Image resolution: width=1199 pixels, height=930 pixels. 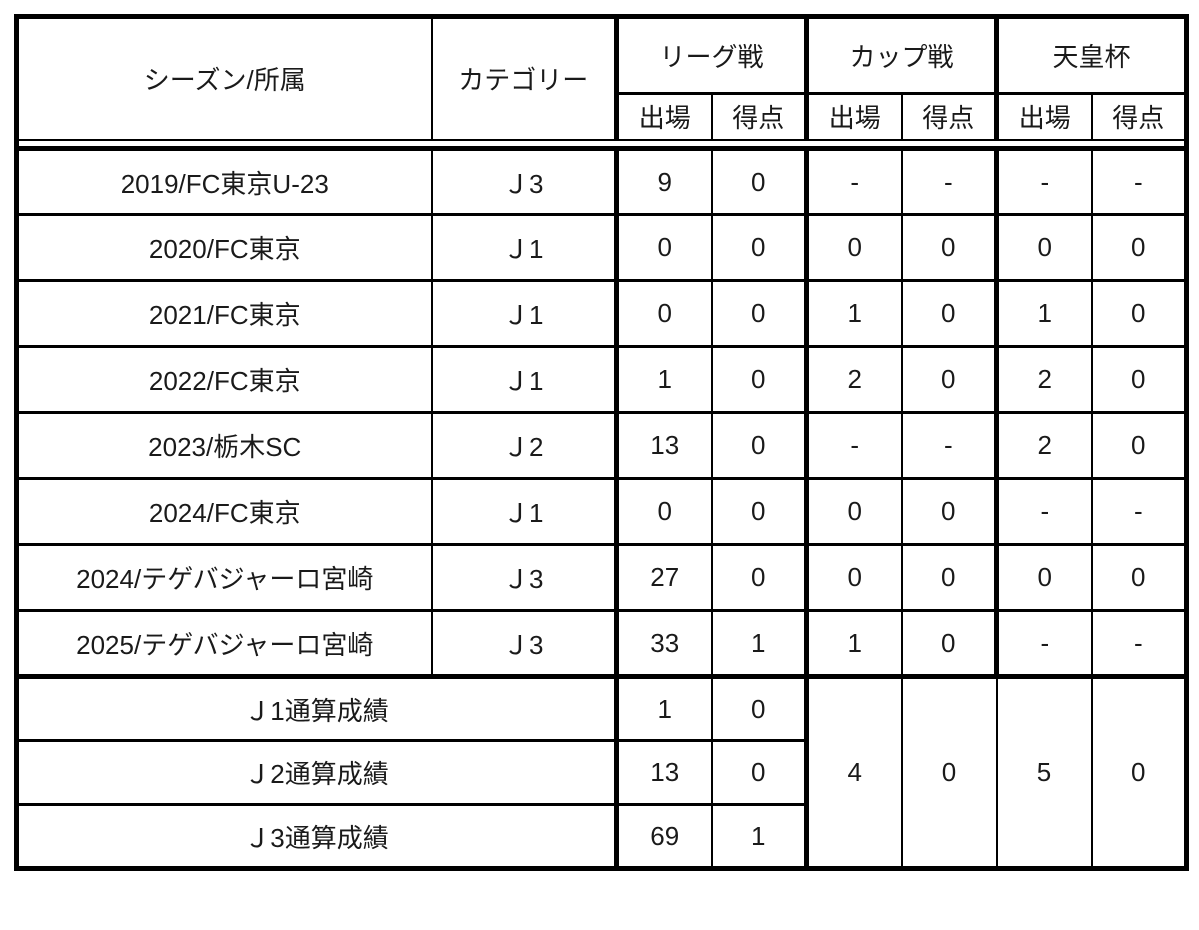 What do you see at coordinates (663, 116) in the screenshot?
I see `subheader-league-apps: 出場` at bounding box center [663, 116].